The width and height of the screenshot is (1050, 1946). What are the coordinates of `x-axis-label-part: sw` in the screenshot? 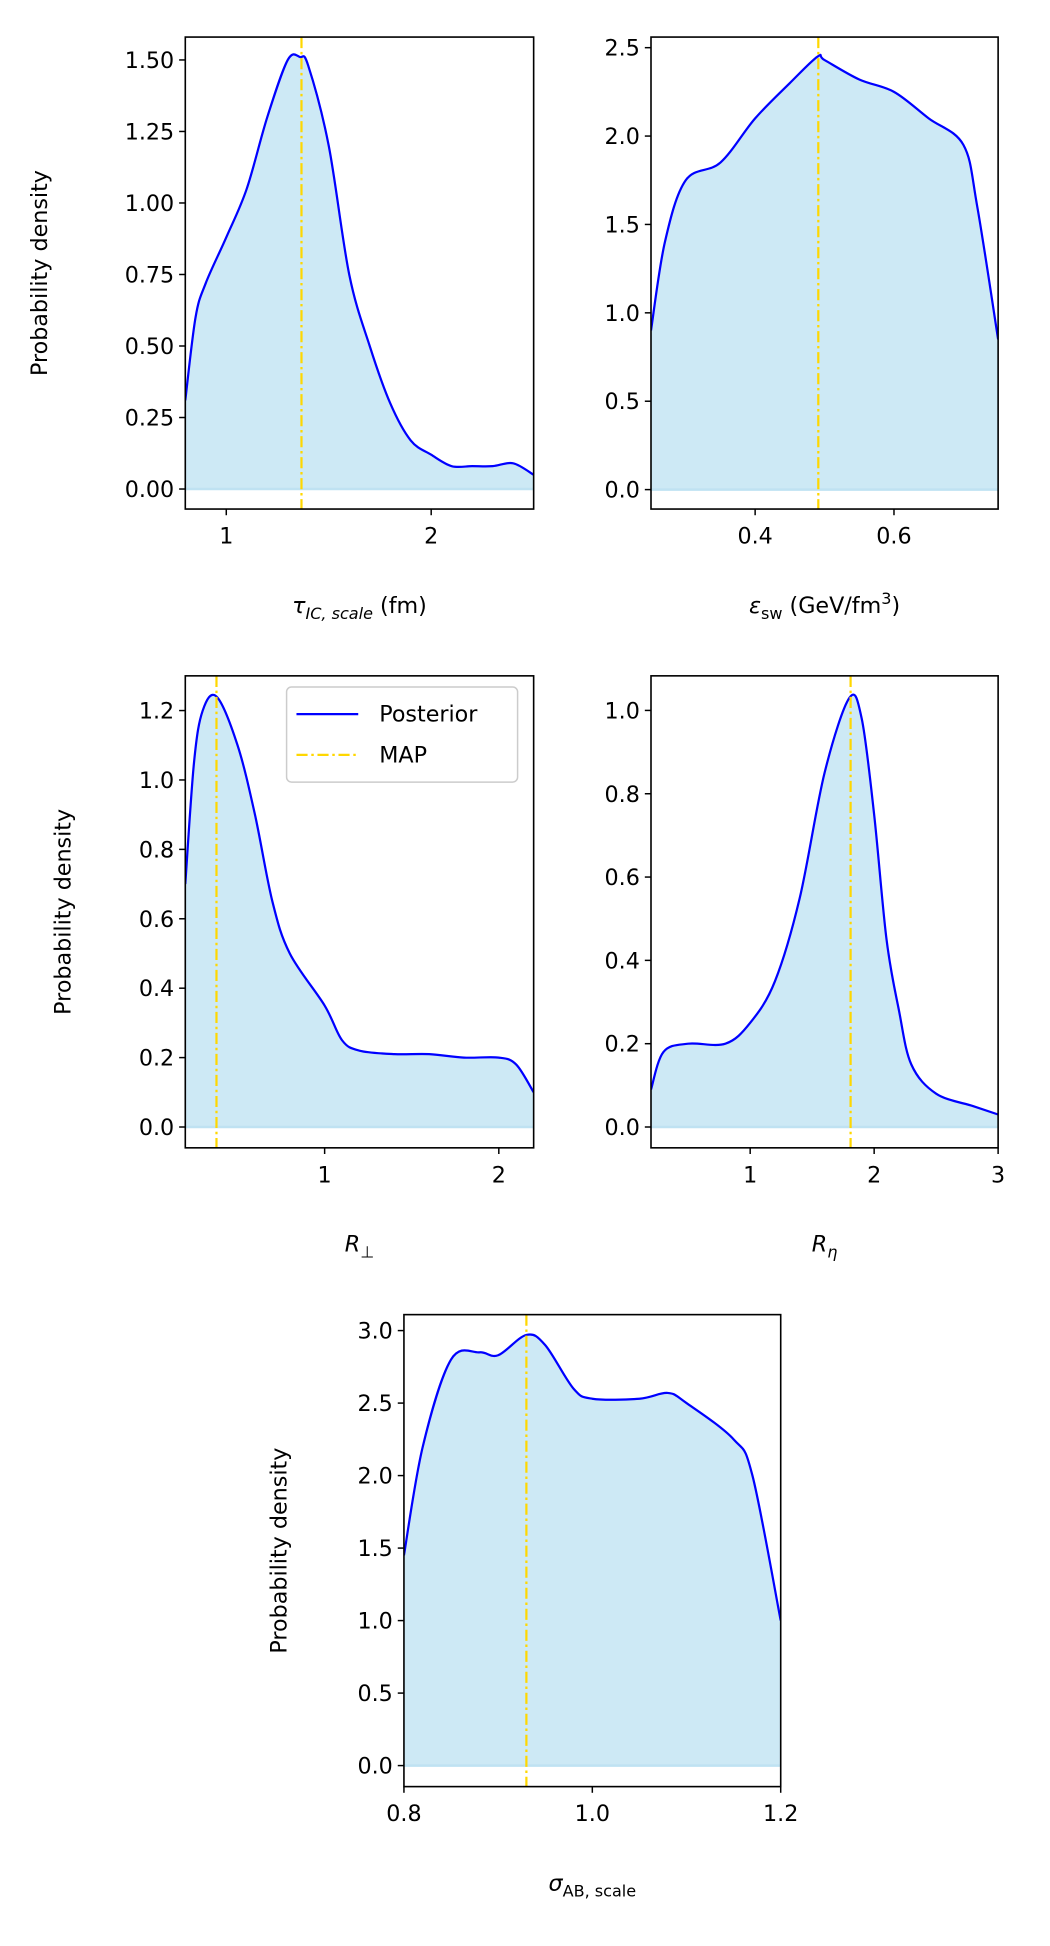 It's located at (771, 613).